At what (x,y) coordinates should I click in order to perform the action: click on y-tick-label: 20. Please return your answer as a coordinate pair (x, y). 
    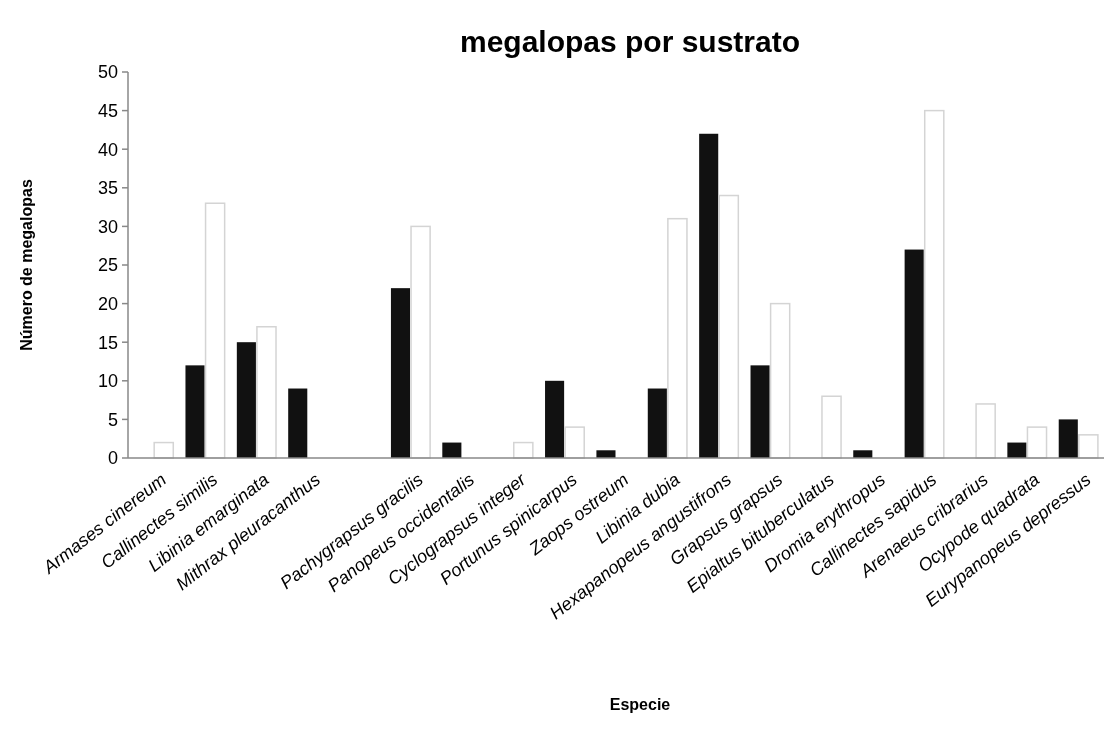
    Looking at the image, I should click on (107, 303).